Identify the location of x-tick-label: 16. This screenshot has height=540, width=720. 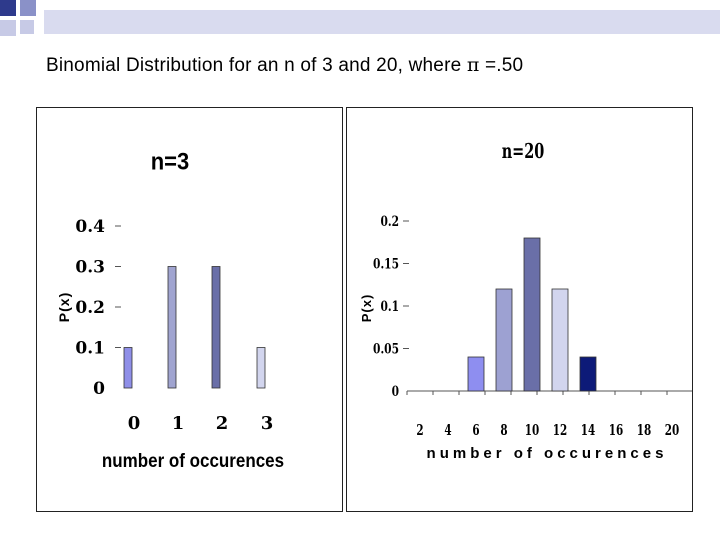
(616, 430).